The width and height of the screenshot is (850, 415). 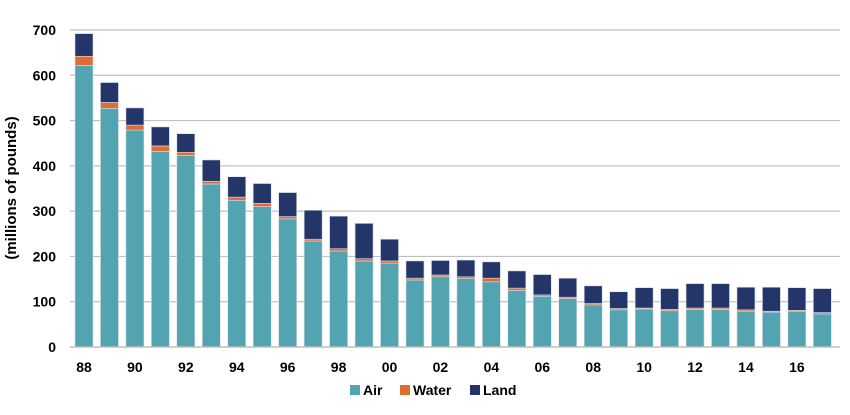 What do you see at coordinates (797, 367) in the screenshot?
I see `x-tick-label: 16` at bounding box center [797, 367].